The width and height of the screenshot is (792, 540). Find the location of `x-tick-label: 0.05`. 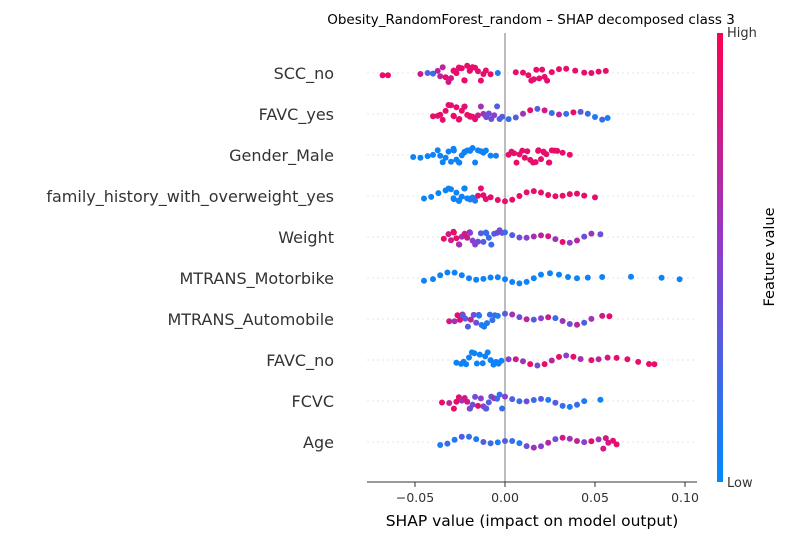

x-tick-label: 0.05 is located at coordinates (595, 497).